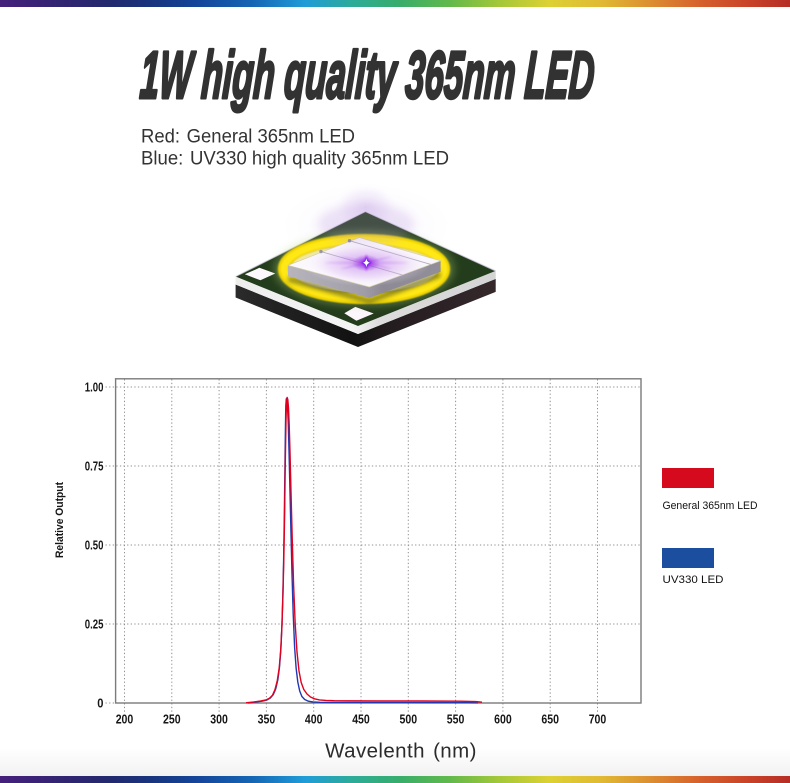 This screenshot has height=783, width=790. What do you see at coordinates (401, 751) in the screenshot?
I see `svg-text: Wavelenth (nm)` at bounding box center [401, 751].